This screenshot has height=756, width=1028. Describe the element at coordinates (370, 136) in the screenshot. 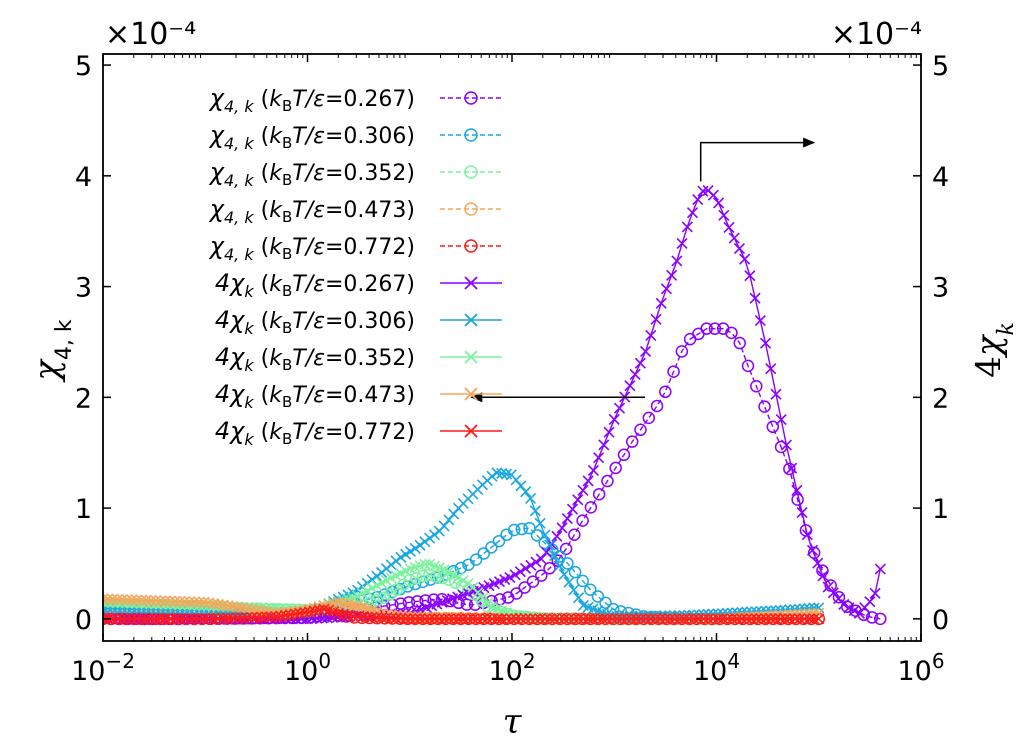

I see `legend-temp: =0.306)` at that location.